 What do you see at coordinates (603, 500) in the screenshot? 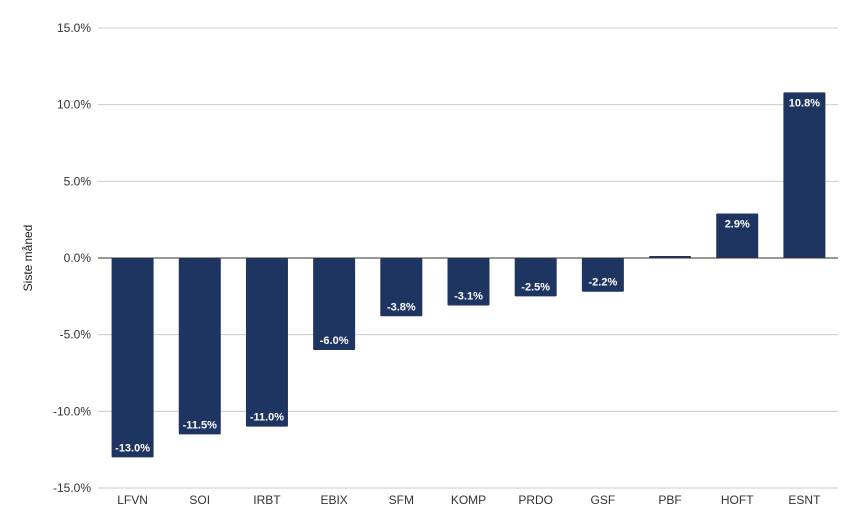
I see `x-tick-label: GSF` at bounding box center [603, 500].